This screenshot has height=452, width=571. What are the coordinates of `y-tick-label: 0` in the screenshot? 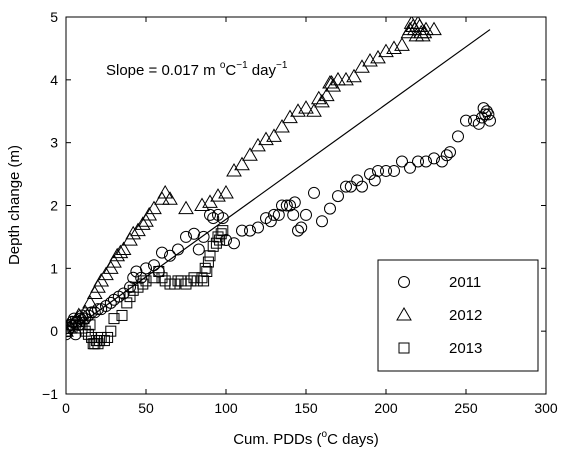 It's located at (54, 331).